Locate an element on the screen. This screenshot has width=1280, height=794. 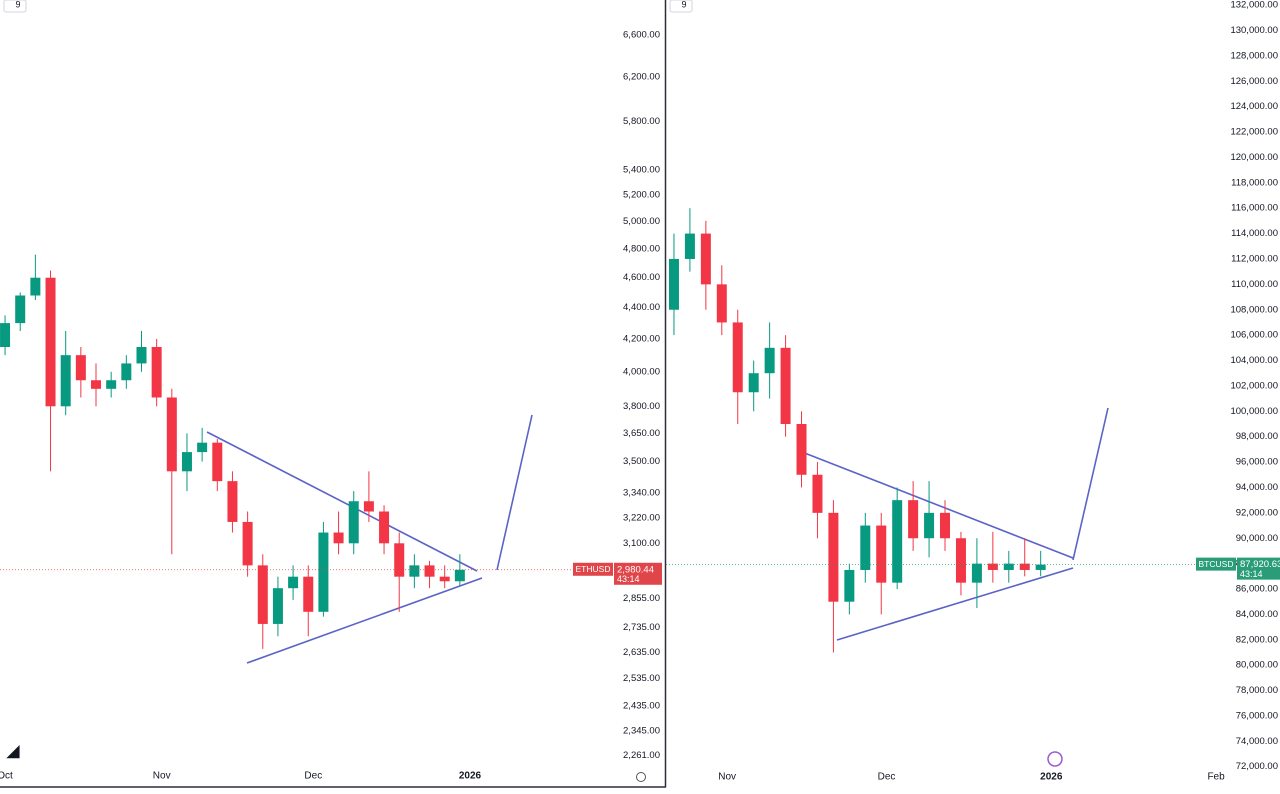
y-tick-label: 130,000.00 is located at coordinates (1254, 30).